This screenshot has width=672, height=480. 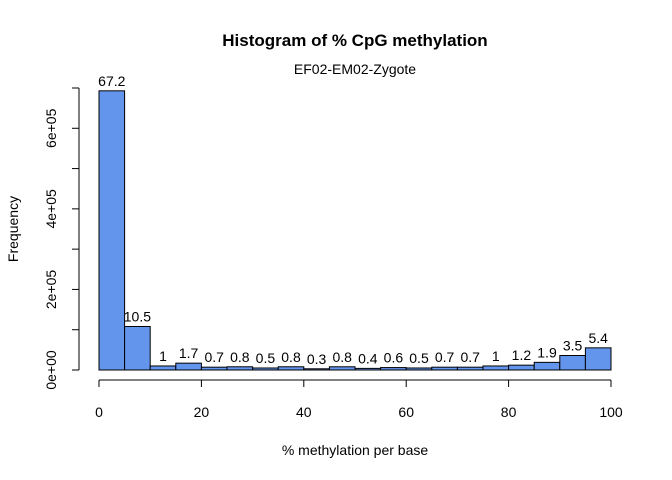 I want to click on bar-data-label: 1.2, so click(x=522, y=355).